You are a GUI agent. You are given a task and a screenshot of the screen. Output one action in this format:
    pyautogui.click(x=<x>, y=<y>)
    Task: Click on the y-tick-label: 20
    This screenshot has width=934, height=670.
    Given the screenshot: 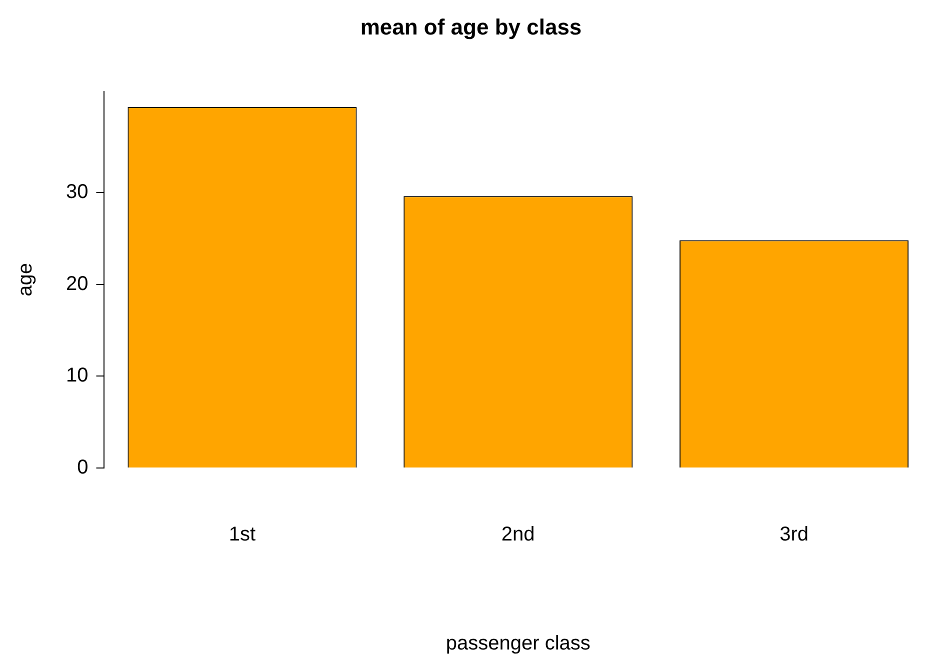 What is the action you would take?
    pyautogui.click(x=77, y=283)
    